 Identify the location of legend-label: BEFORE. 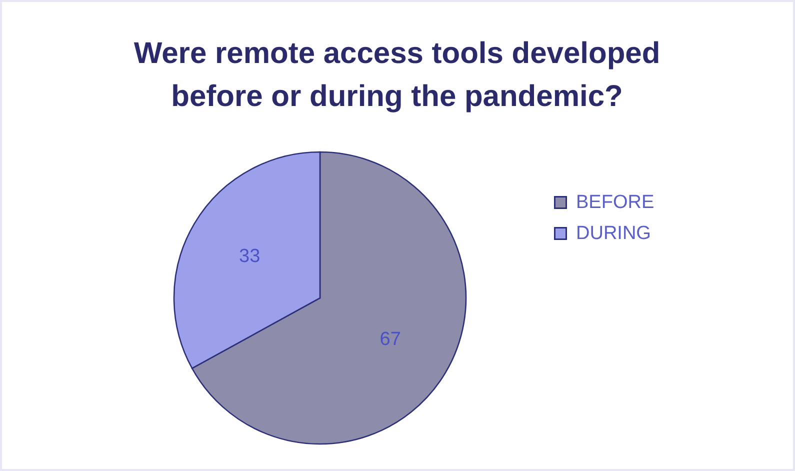
(615, 203).